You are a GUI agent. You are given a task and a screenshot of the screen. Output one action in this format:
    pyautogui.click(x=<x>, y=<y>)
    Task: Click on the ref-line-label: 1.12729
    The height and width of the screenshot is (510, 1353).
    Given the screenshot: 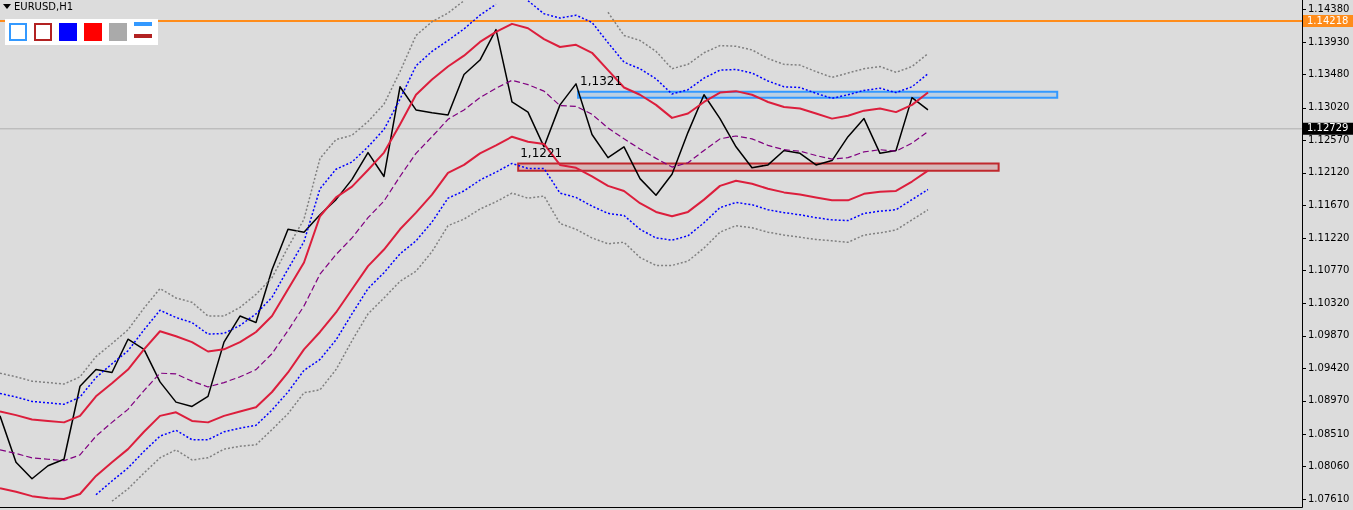 What is the action you would take?
    pyautogui.click(x=1328, y=128)
    